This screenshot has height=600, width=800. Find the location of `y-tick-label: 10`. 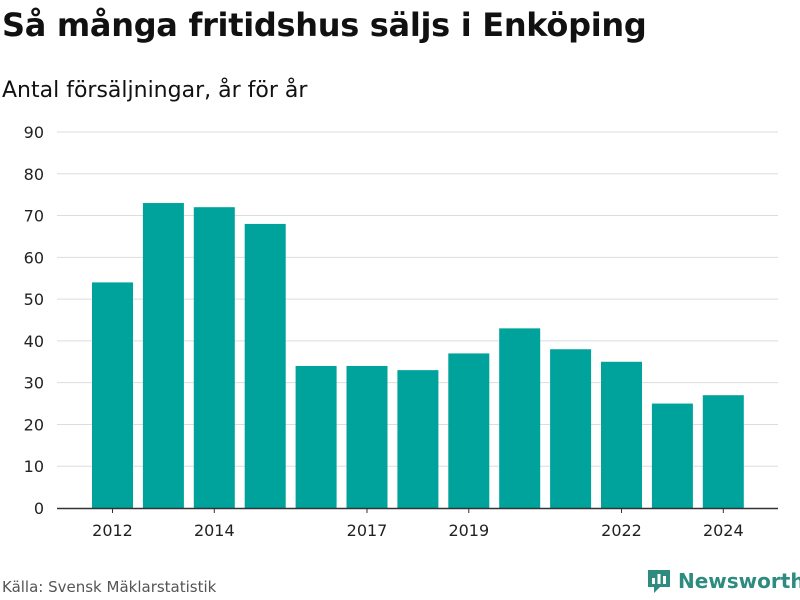

y-tick-label: 10 is located at coordinates (34, 466).